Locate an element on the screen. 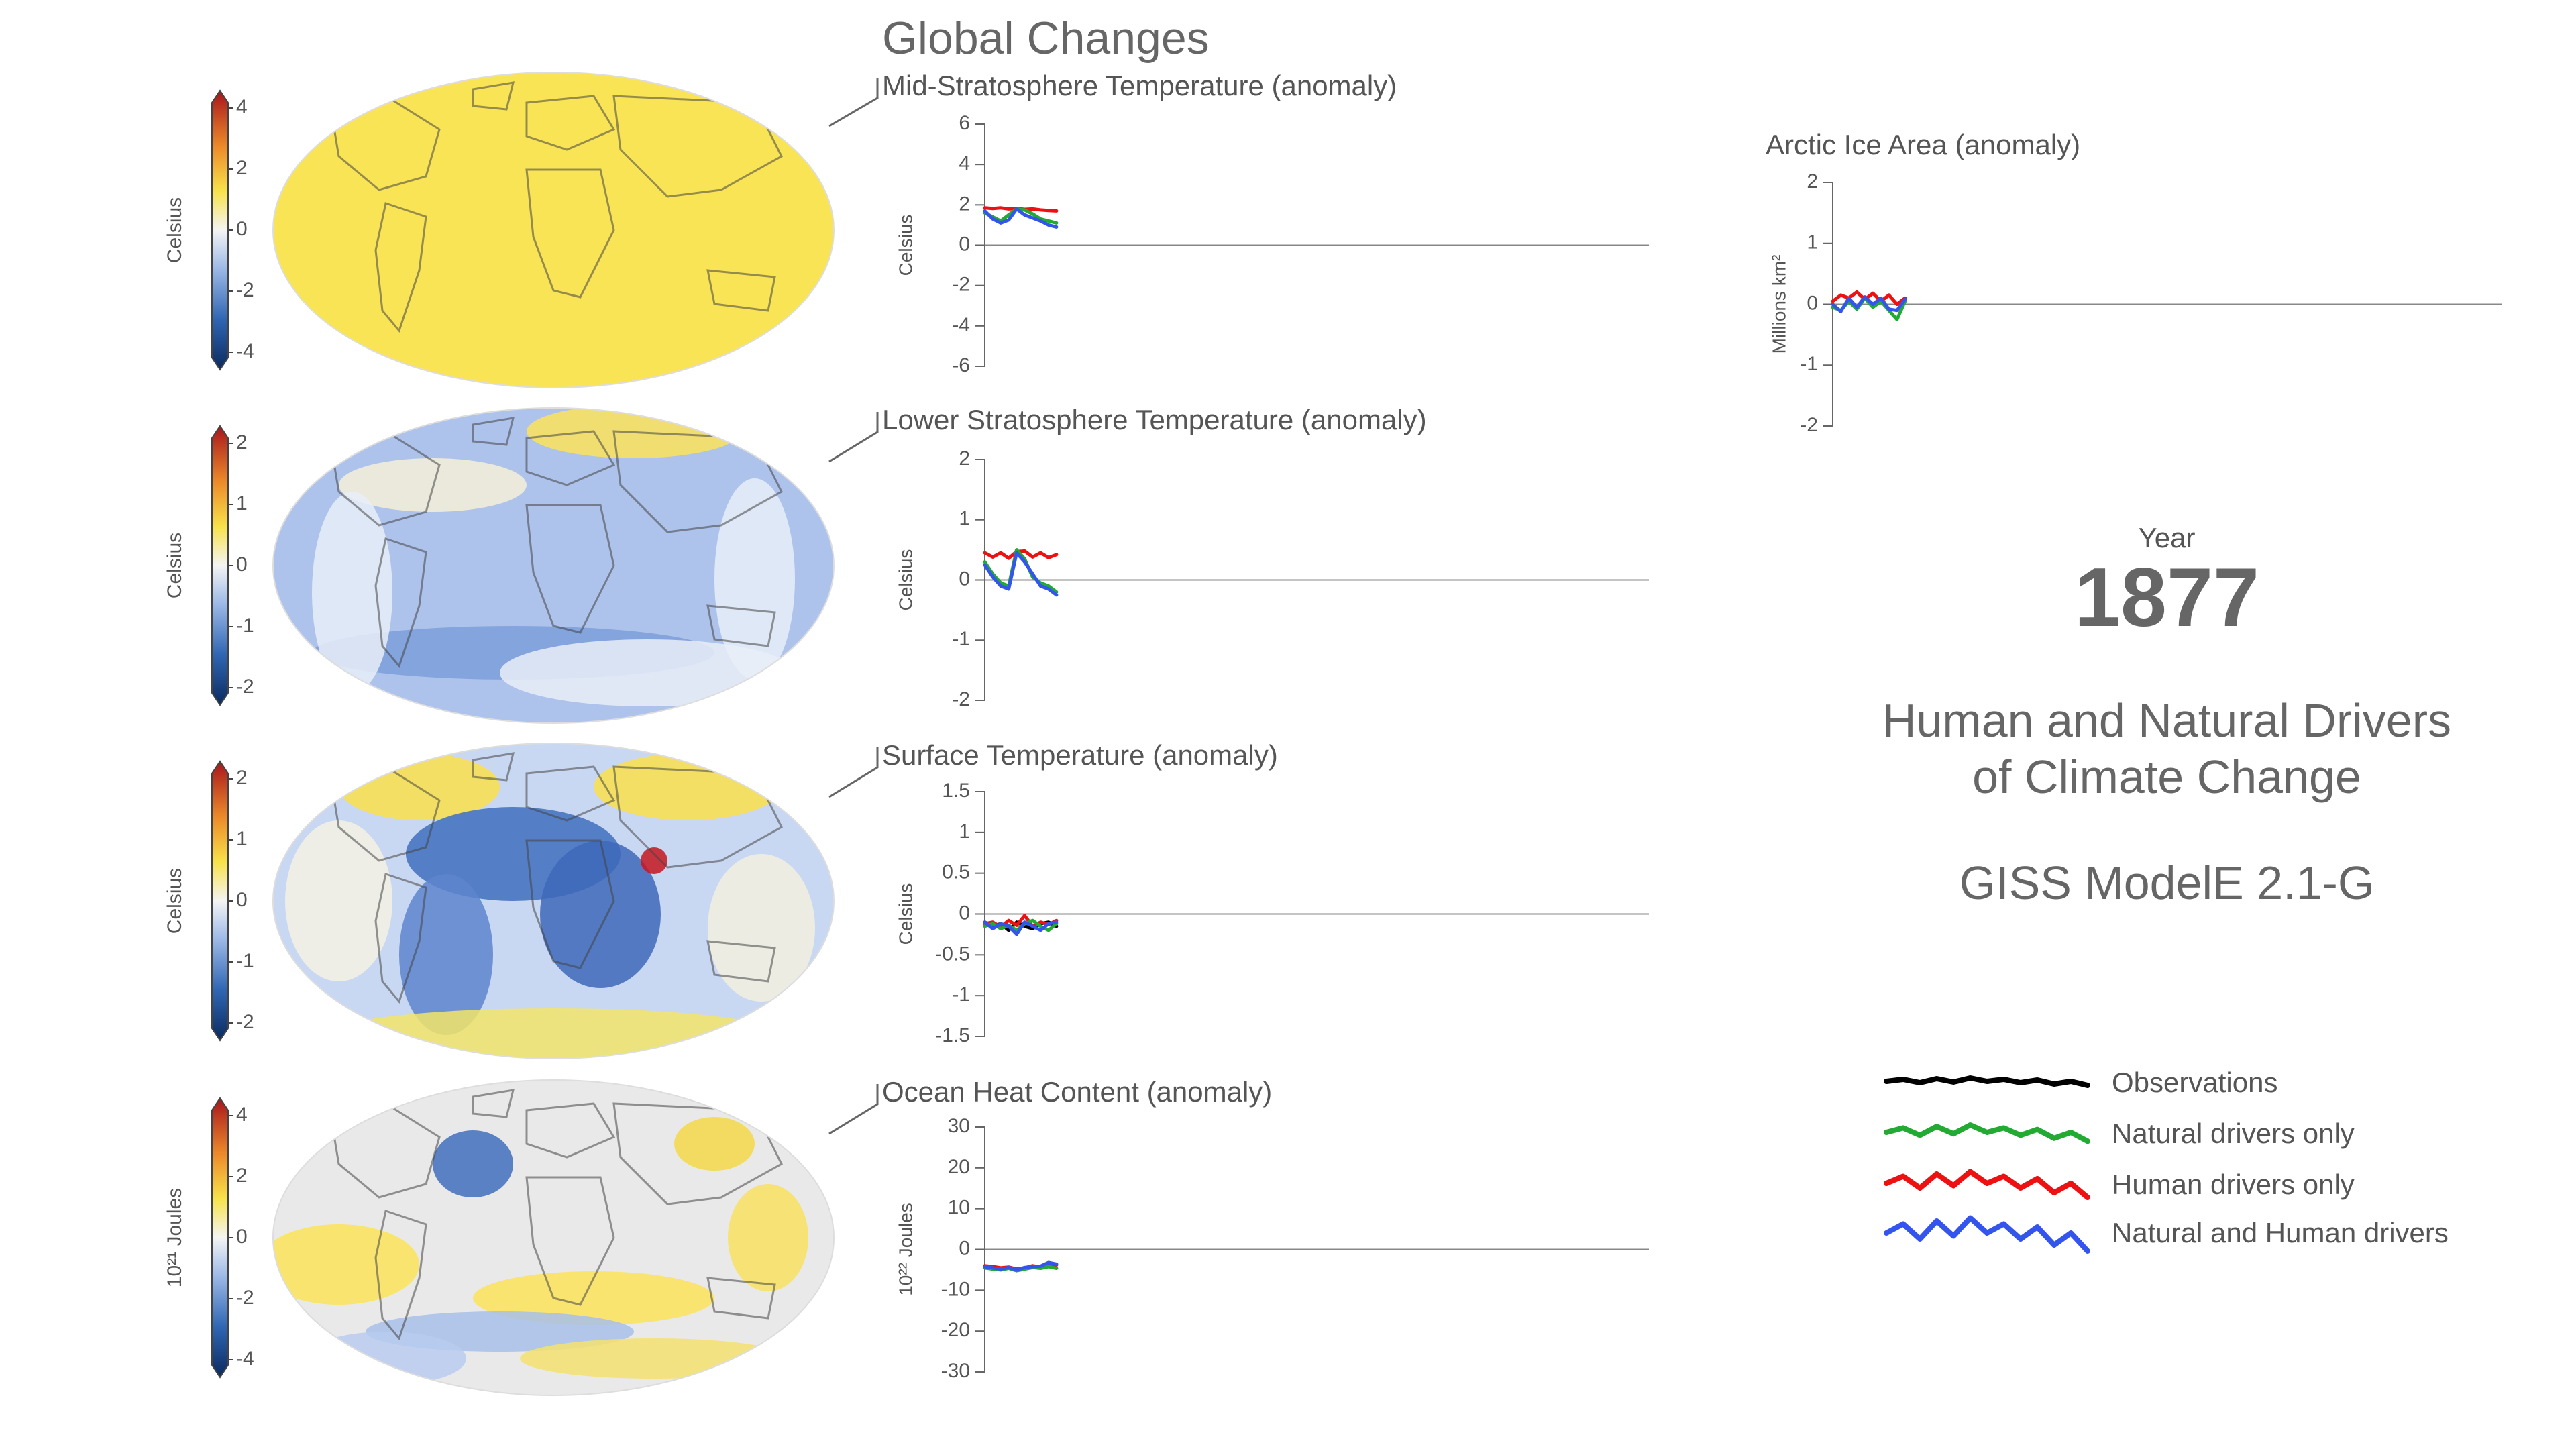  series-human-drivers-only is located at coordinates (1021, 554).